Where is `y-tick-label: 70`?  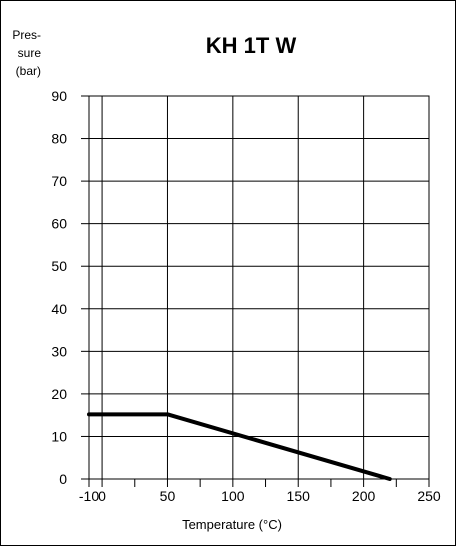 y-tick-label: 70 is located at coordinates (59, 181).